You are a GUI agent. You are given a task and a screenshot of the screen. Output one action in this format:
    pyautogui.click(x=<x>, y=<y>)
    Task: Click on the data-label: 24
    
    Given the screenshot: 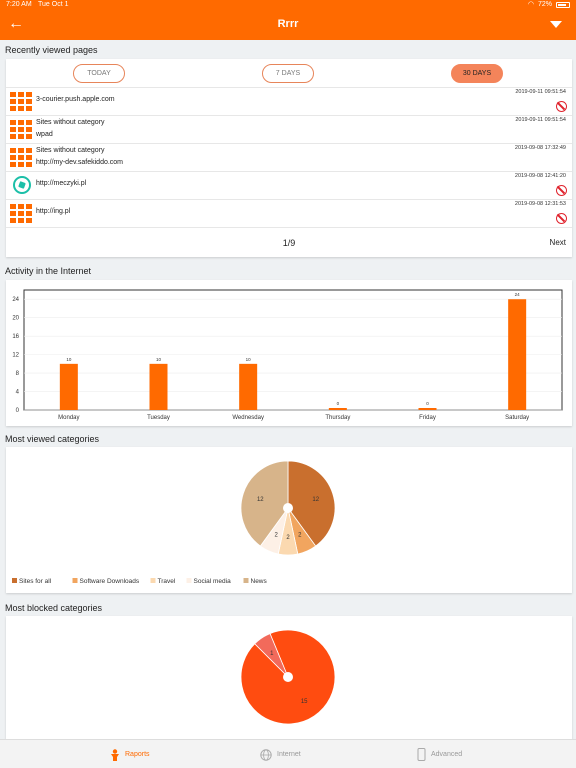 What is the action you would take?
    pyautogui.click(x=518, y=294)
    